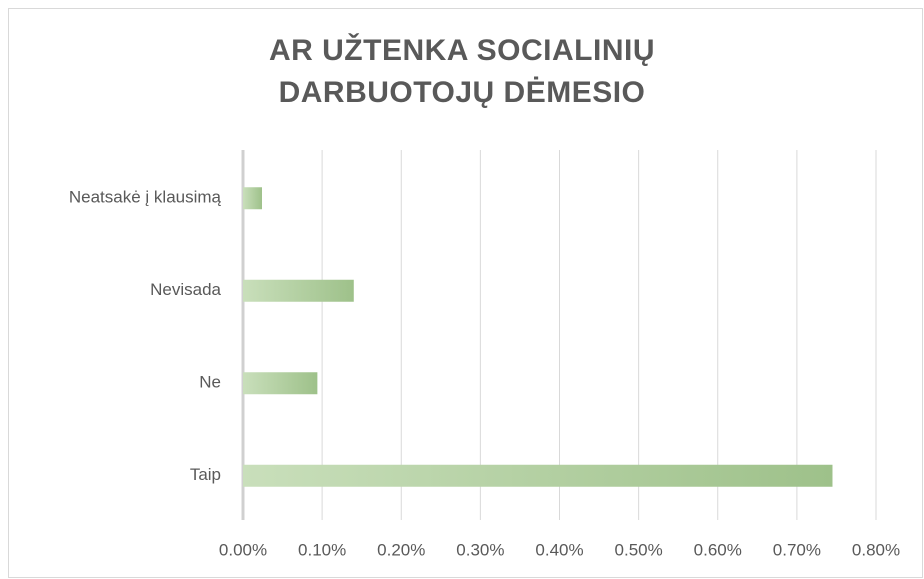 The height and width of the screenshot is (579, 924). What do you see at coordinates (462, 71) in the screenshot?
I see `chart-title: AR UŽTENKA SOCIALINIŲ DARBUOTOJŲ DĖMESIO` at bounding box center [462, 71].